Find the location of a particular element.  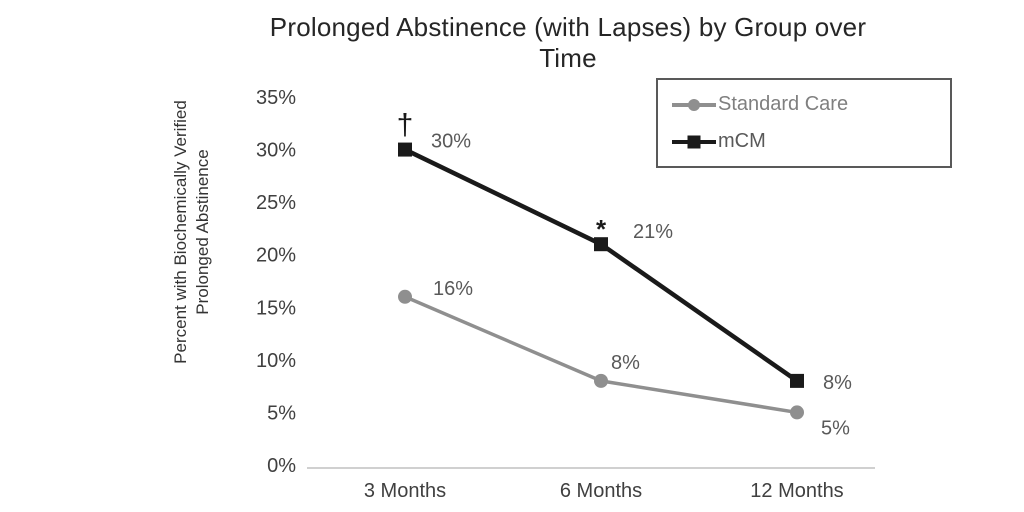

significance-annotation: * is located at coordinates (601, 229).